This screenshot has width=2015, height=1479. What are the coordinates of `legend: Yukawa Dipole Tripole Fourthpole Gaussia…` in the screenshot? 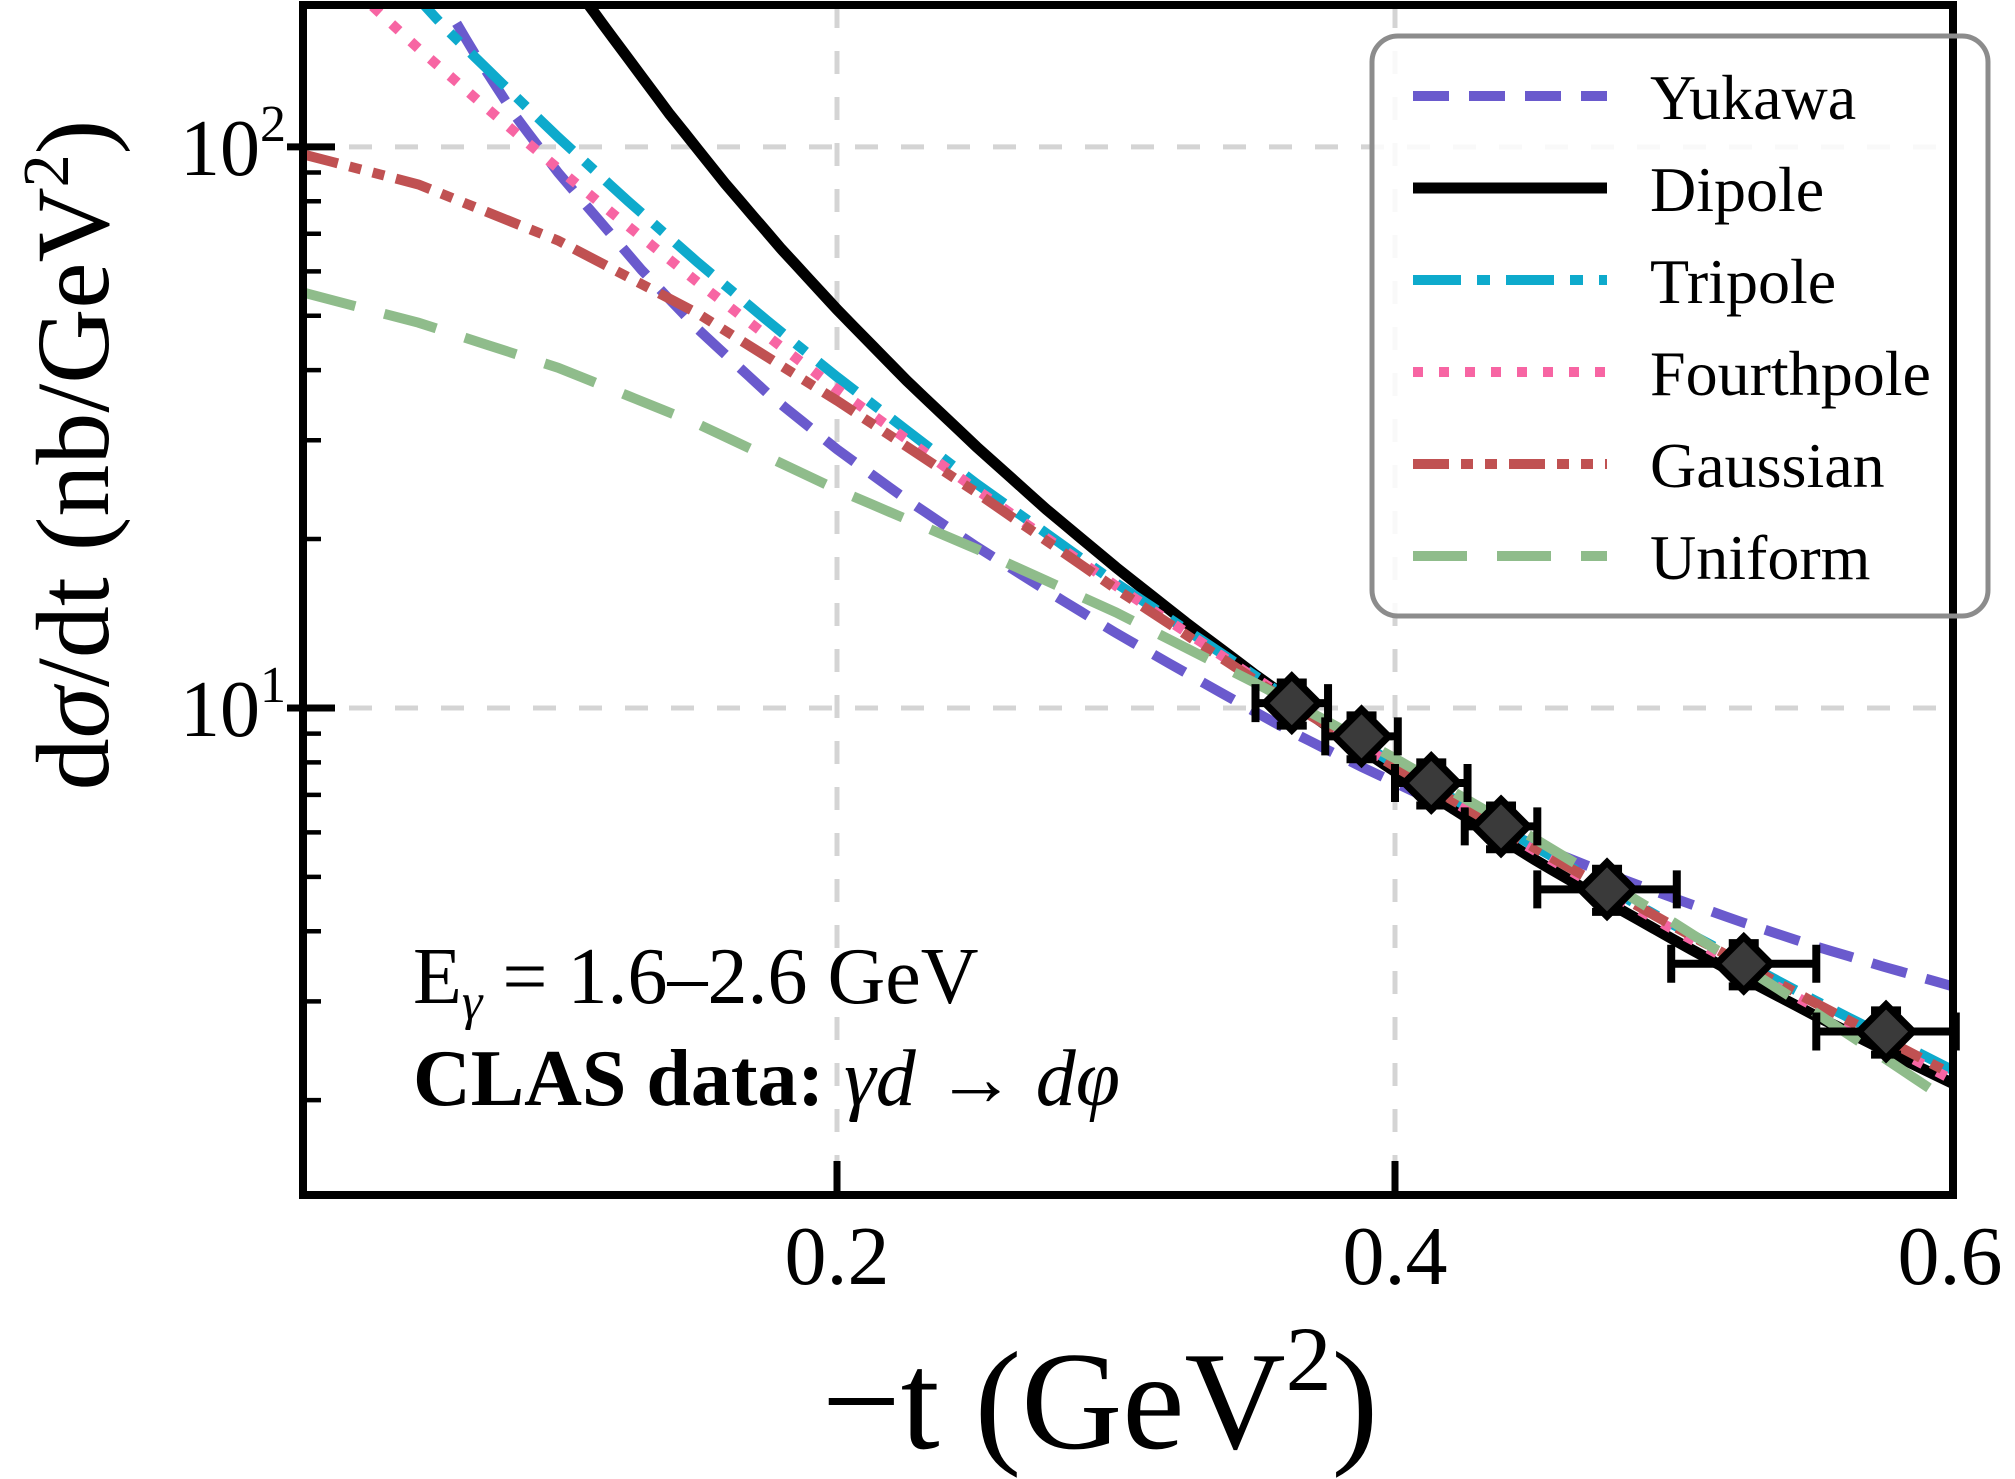 It's located at (1680, 326).